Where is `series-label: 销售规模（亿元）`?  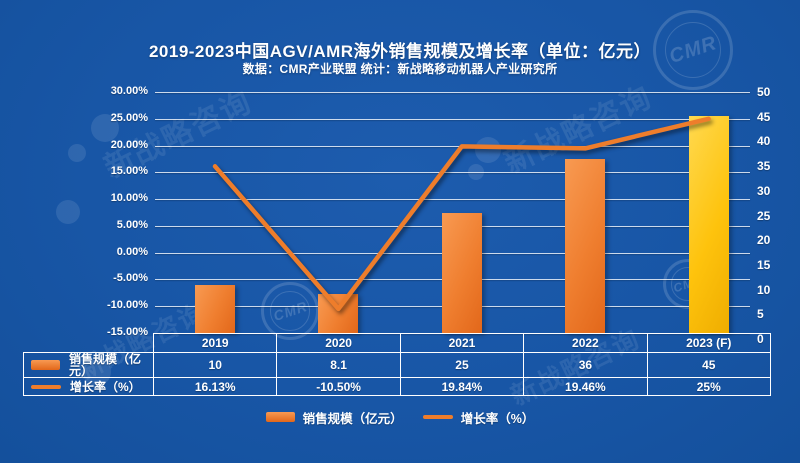
series-label: 销售规模（亿元） is located at coordinates (105, 365).